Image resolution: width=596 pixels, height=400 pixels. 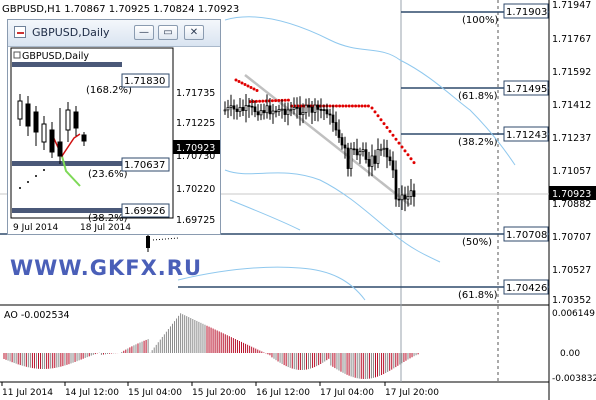 I want to click on svg-text: 1.70352, so click(x=571, y=300).